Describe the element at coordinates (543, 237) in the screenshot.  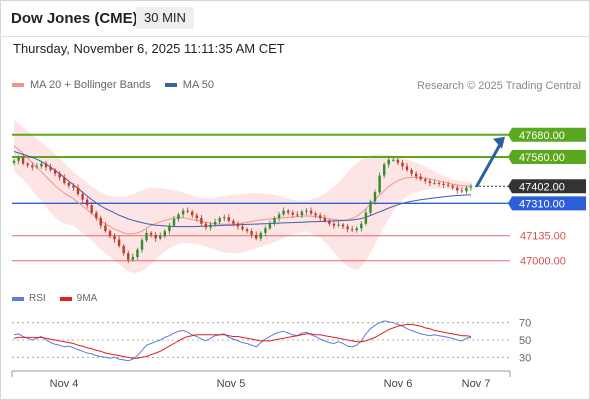
I see `level-label-support: 47135.00` at that location.